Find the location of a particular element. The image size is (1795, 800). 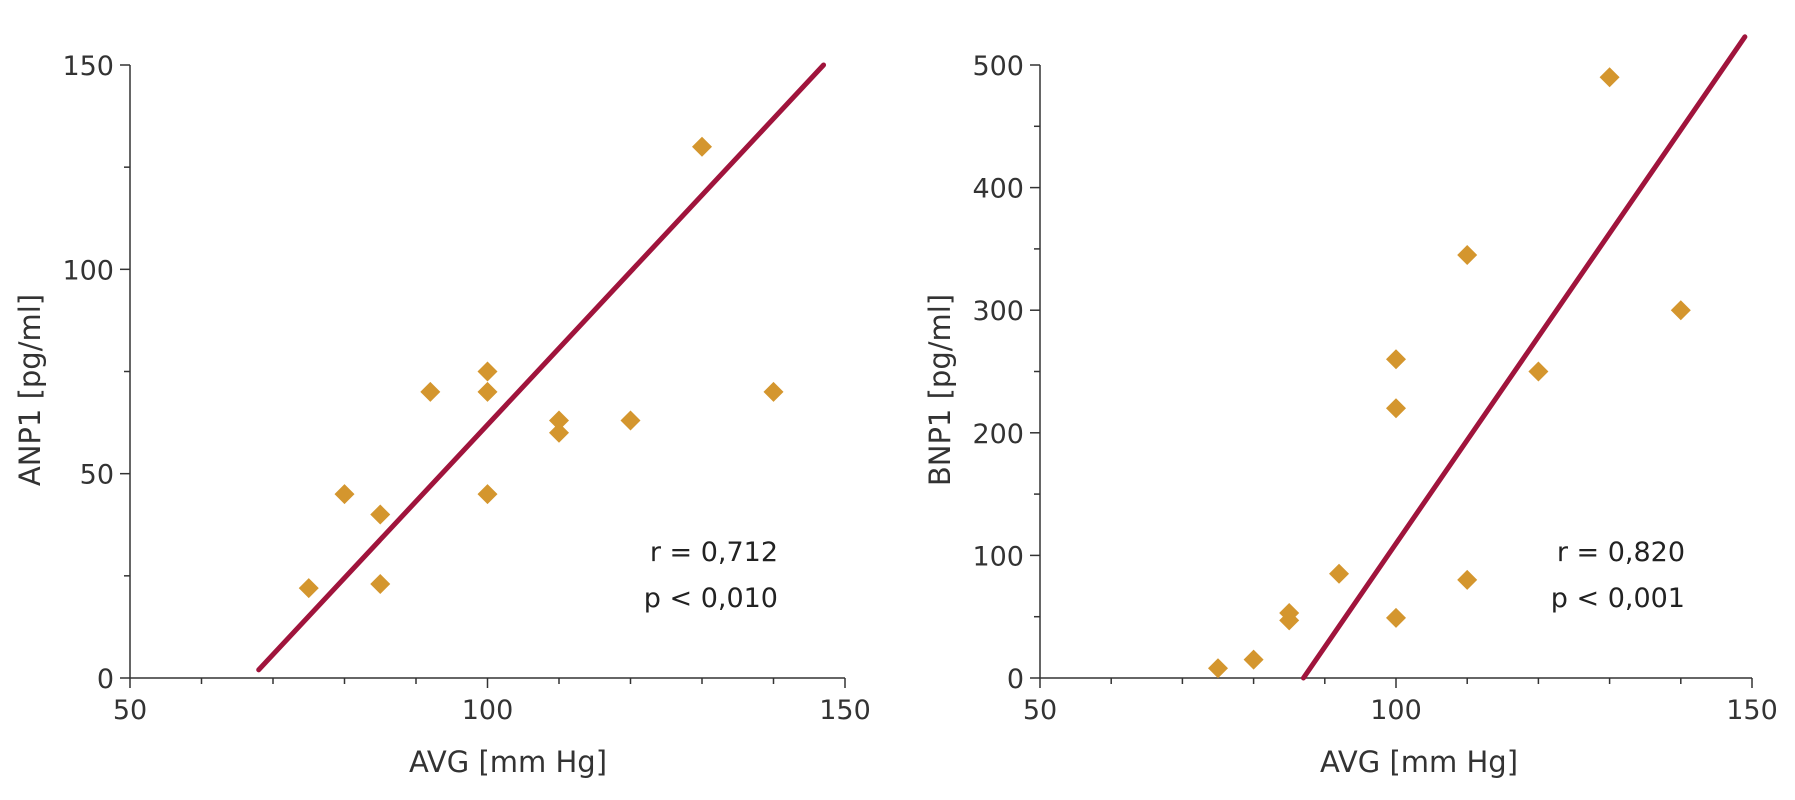

chart-bnp1-y-tick-label: 200 is located at coordinates (998, 434).